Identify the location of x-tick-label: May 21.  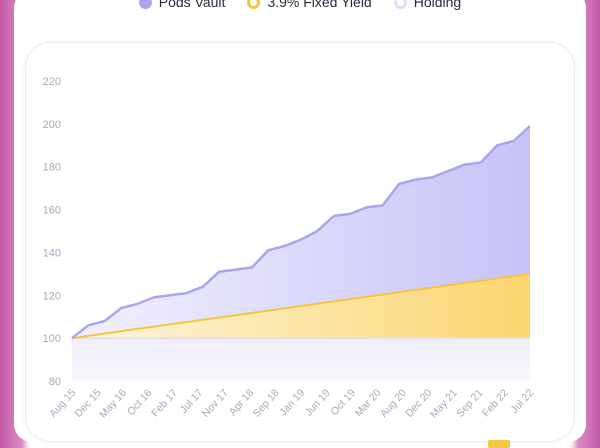
(444, 404).